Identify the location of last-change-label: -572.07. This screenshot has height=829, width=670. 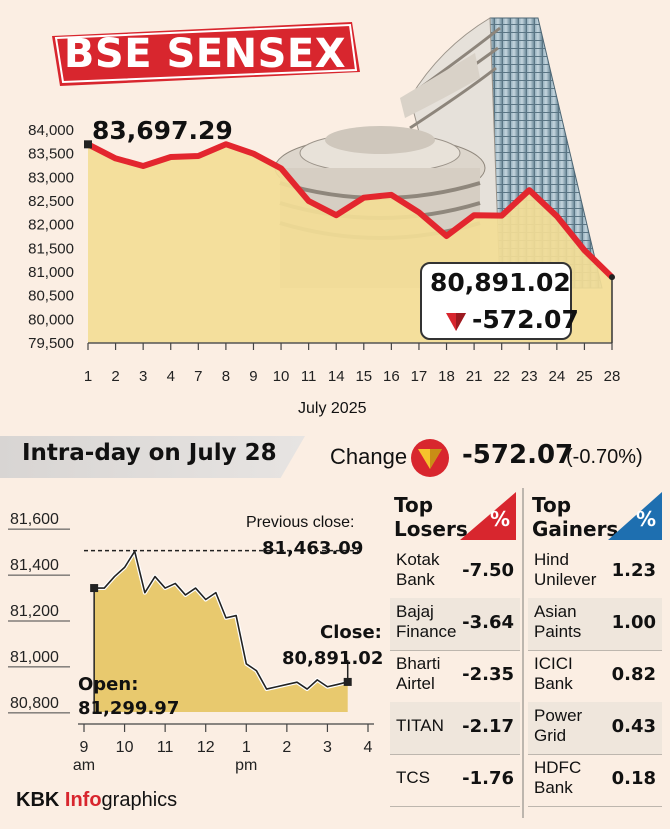
(525, 319).